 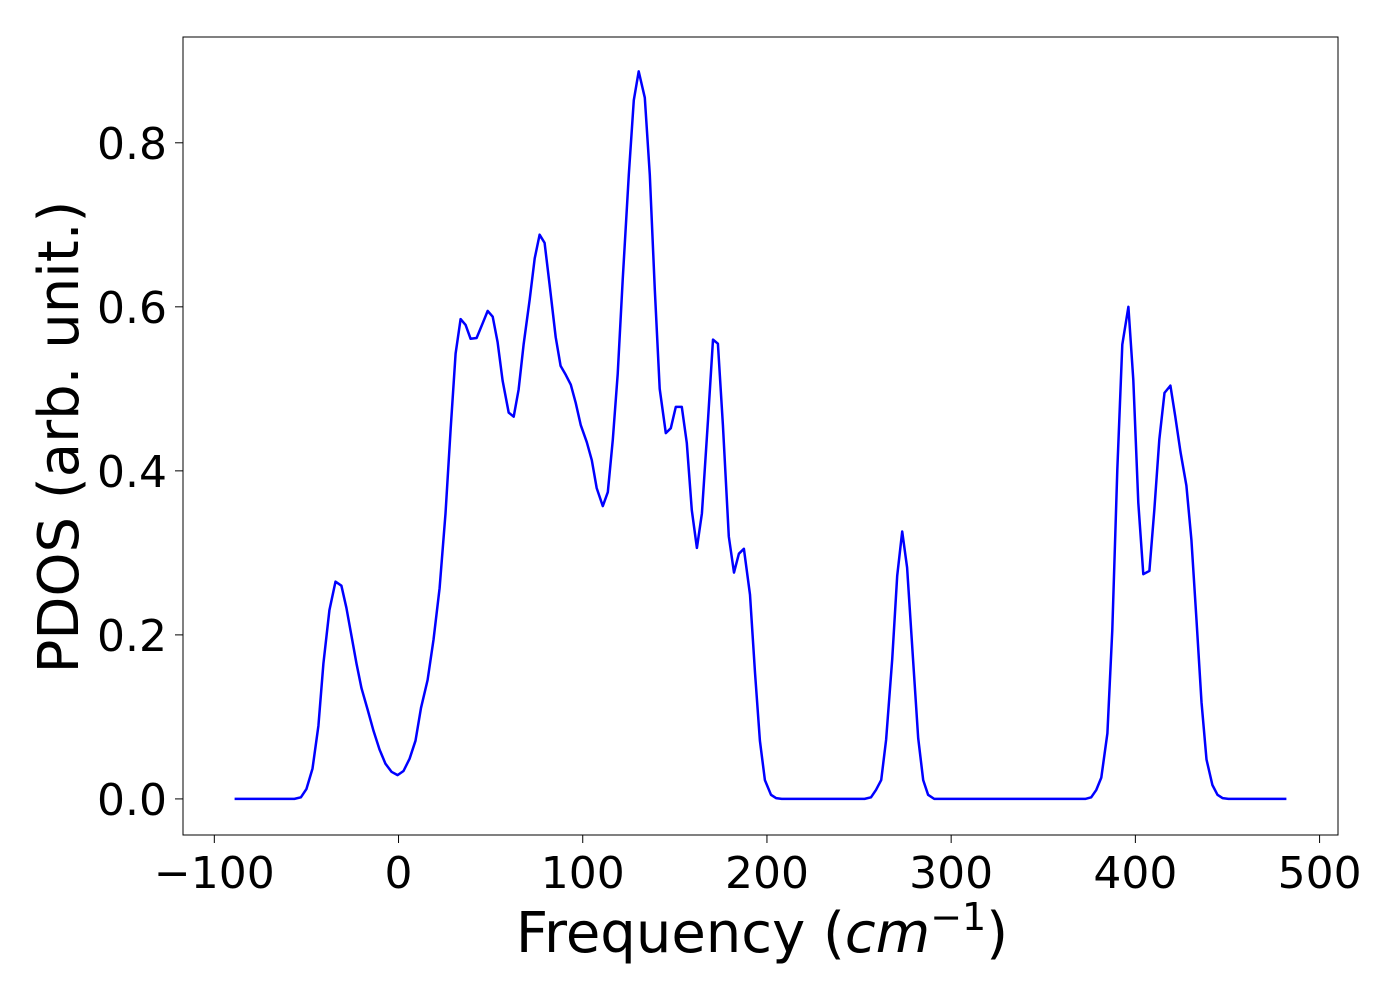 I want to click on y-tick-label: 0.2, so click(x=132, y=636).